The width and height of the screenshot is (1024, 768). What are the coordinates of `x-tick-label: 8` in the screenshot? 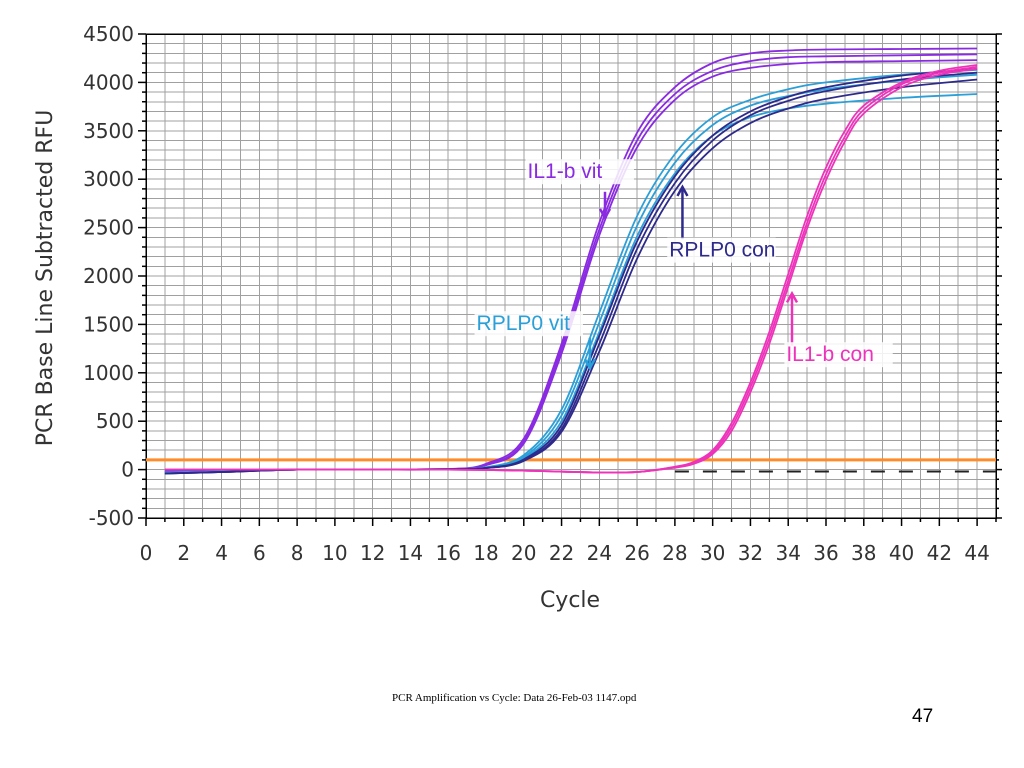 It's located at (297, 553).